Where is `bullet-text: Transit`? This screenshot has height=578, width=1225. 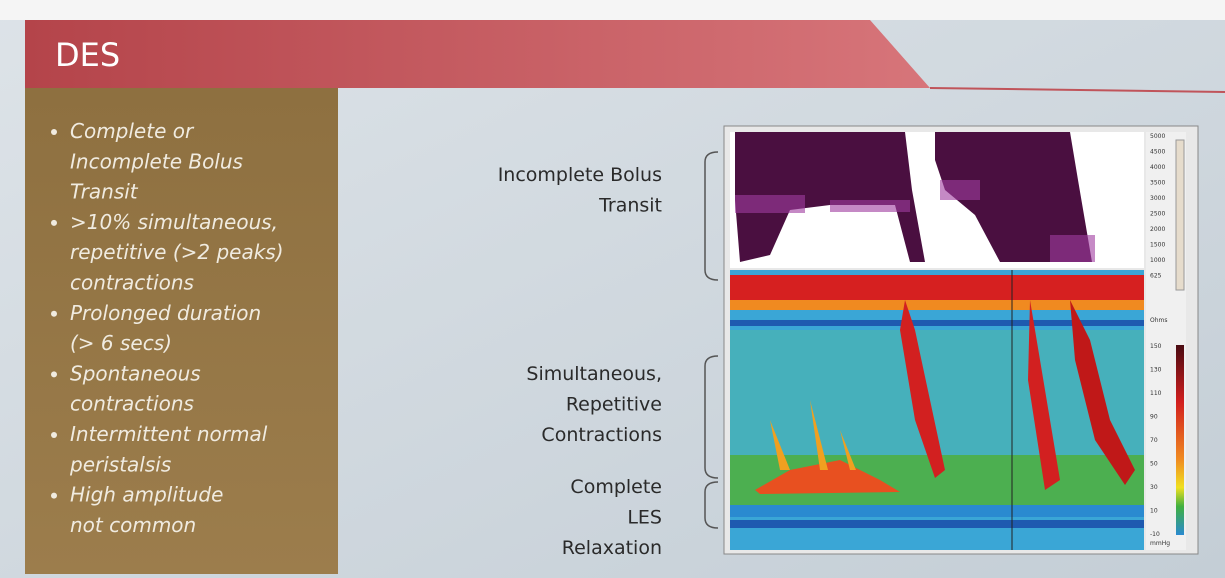 bullet-text: Transit is located at coordinates (104, 192).